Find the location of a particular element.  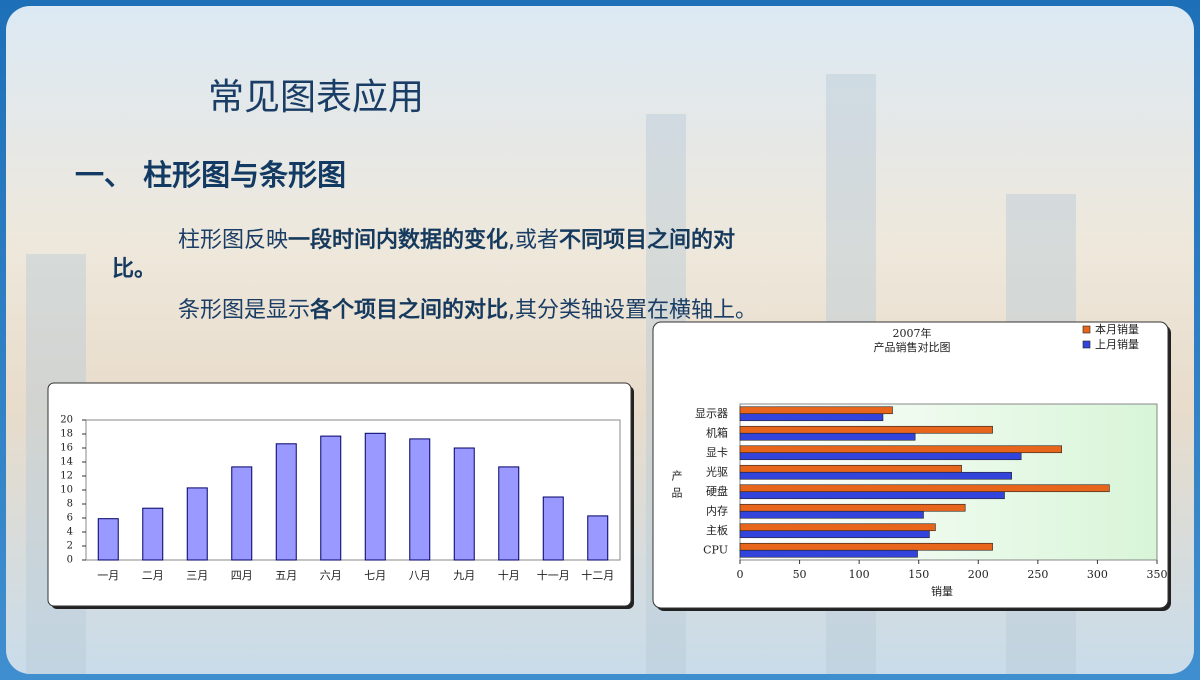

text-run: 一段时间内数据的变化 is located at coordinates (398, 240).